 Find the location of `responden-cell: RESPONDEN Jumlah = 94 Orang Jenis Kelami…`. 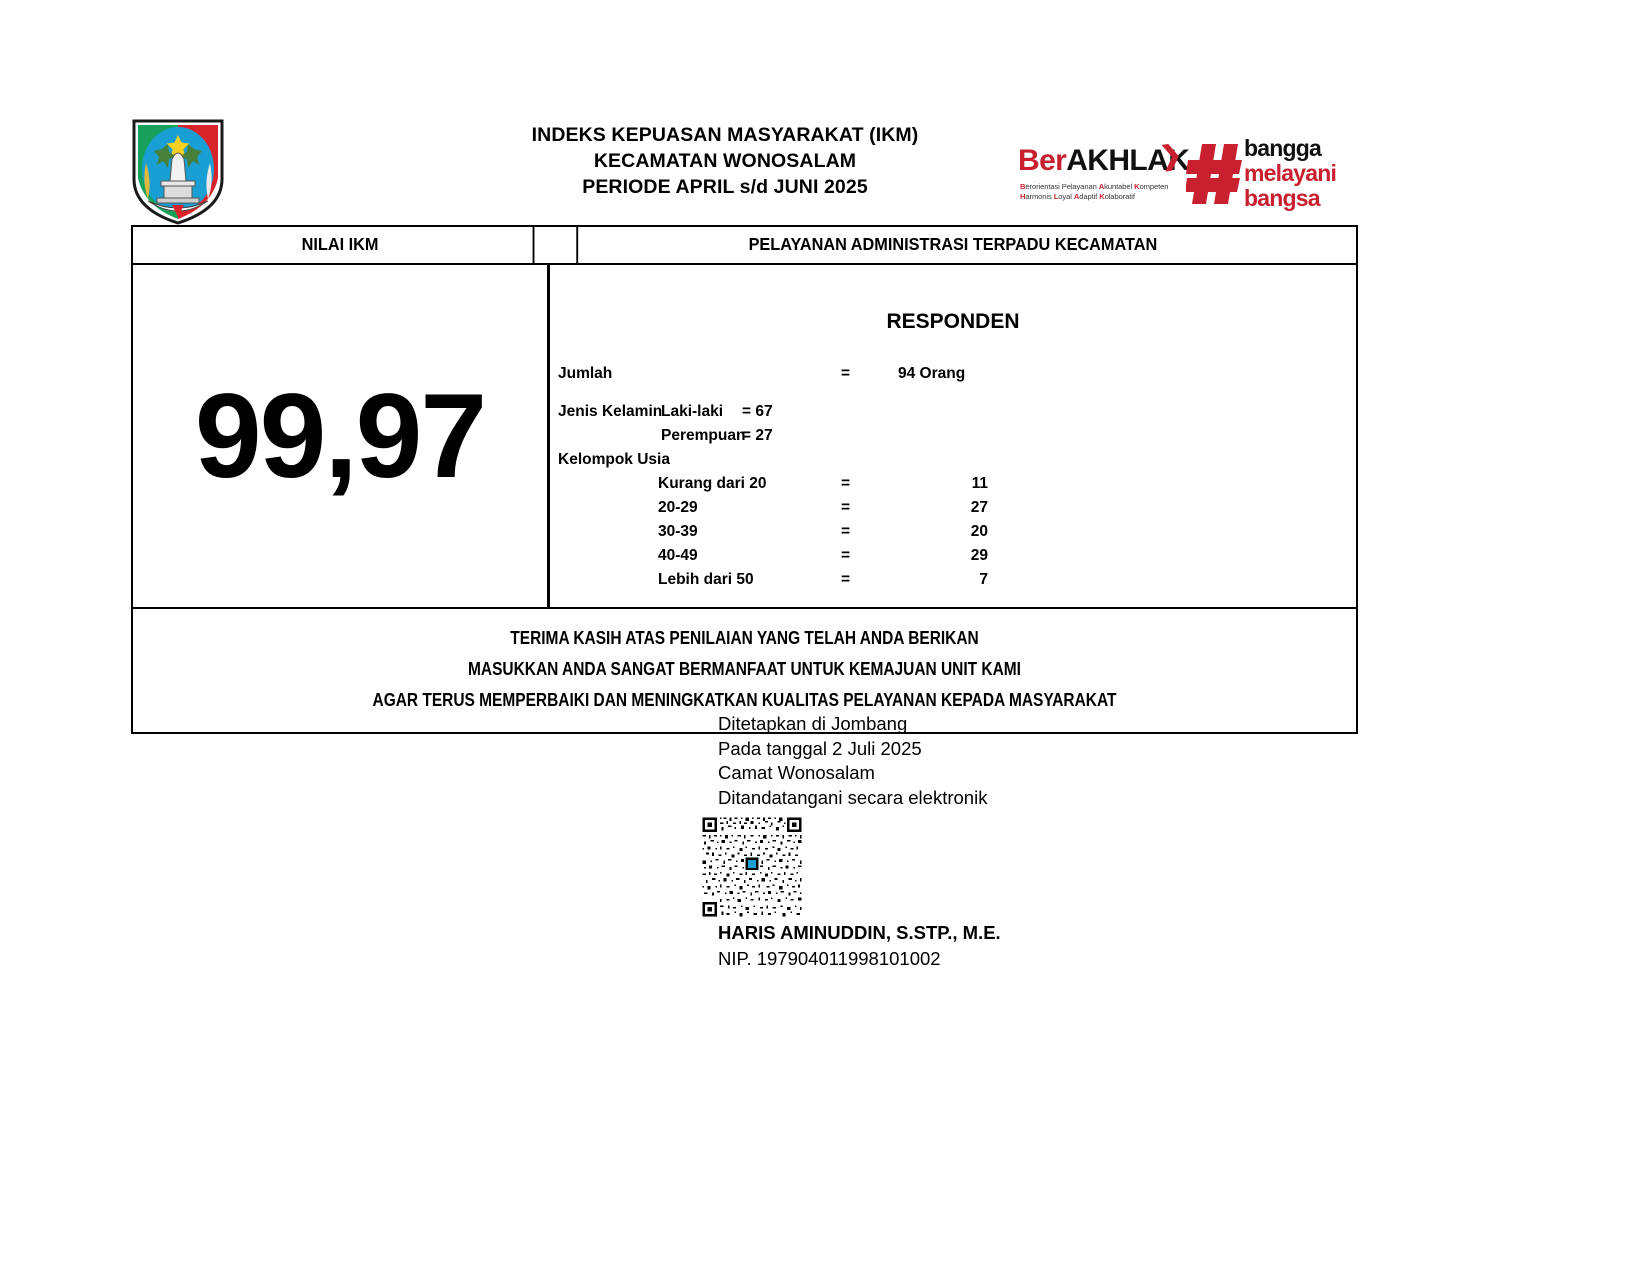

responden-cell: RESPONDEN Jumlah = 94 Orang Jenis Kelami… is located at coordinates (952, 436).